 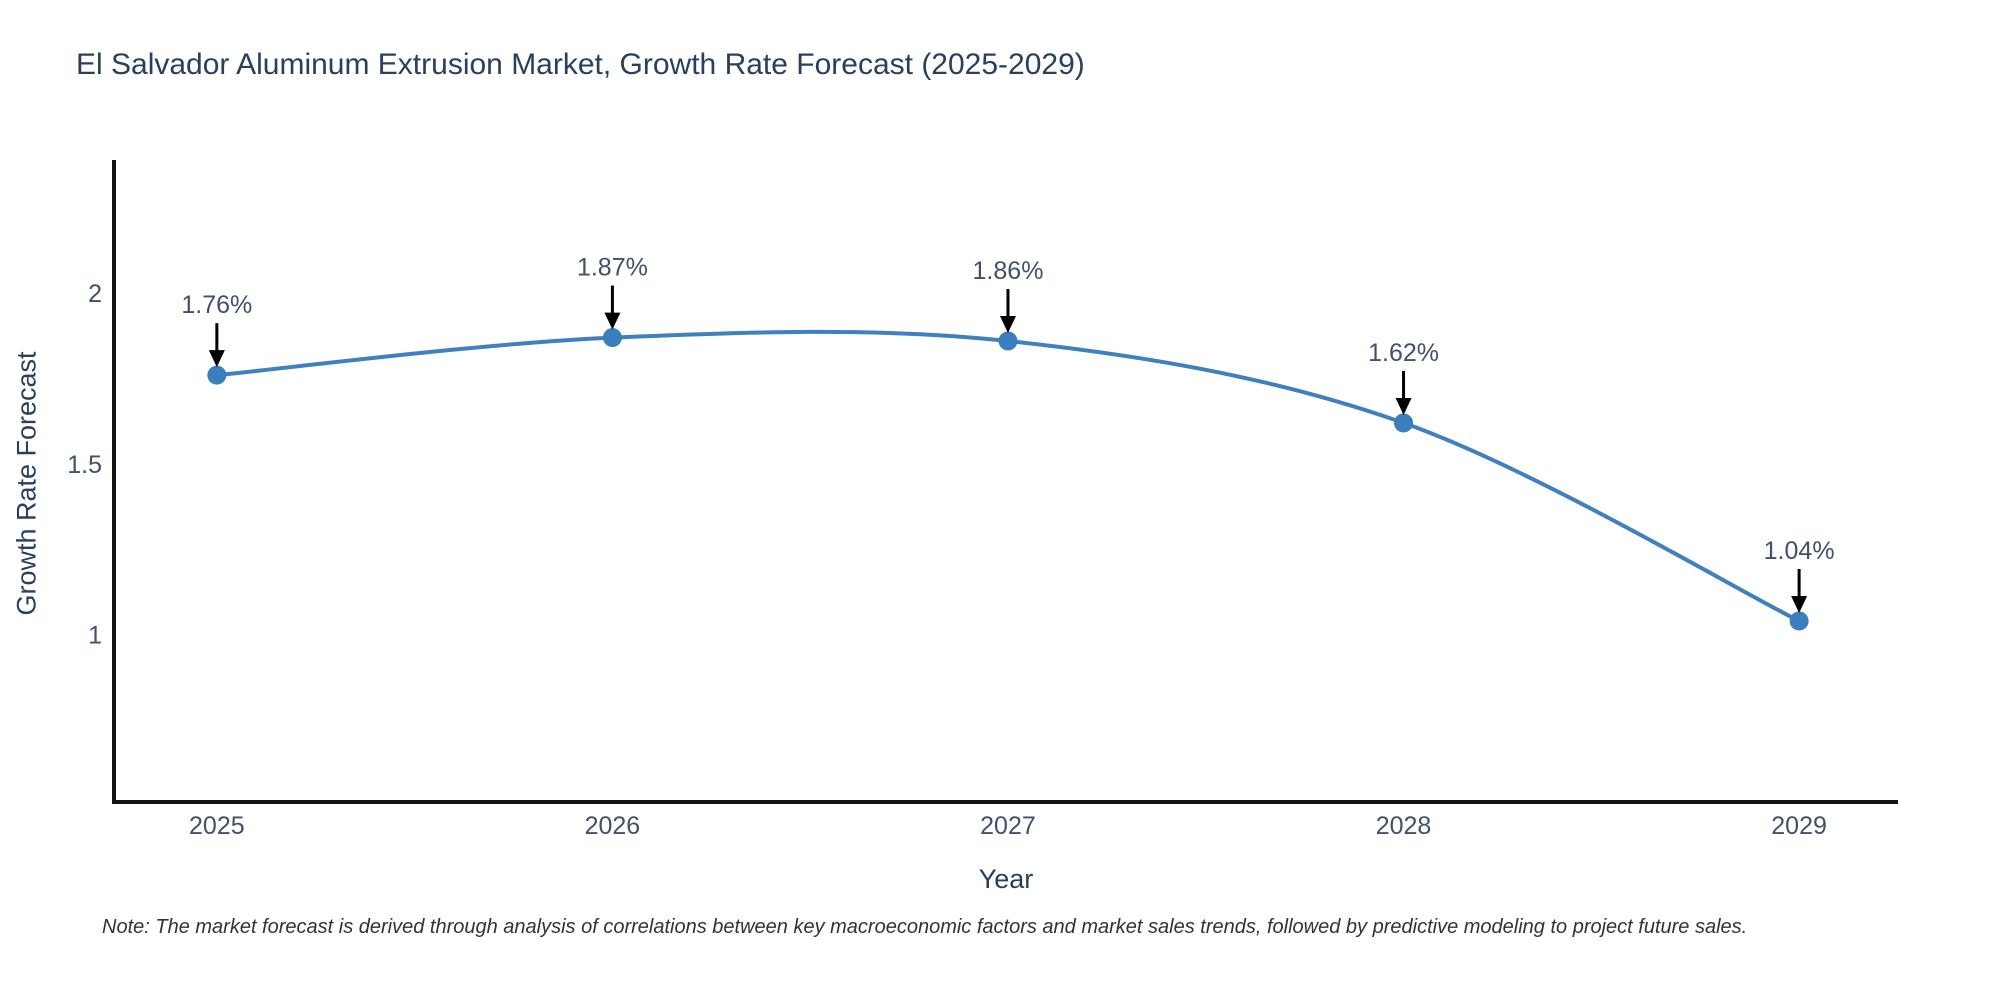 I want to click on annotation-label: 1.87%, so click(x=612, y=268).